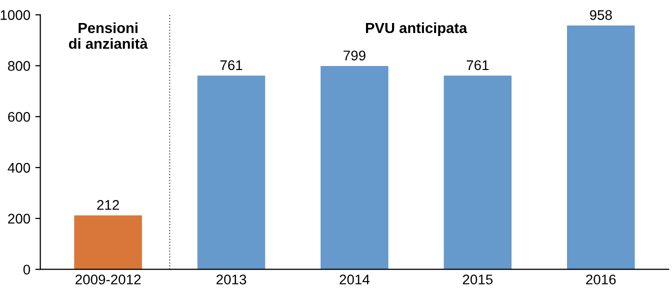 The width and height of the screenshot is (672, 296). What do you see at coordinates (15, 15) in the screenshot?
I see `y-tick-label: 1000` at bounding box center [15, 15].